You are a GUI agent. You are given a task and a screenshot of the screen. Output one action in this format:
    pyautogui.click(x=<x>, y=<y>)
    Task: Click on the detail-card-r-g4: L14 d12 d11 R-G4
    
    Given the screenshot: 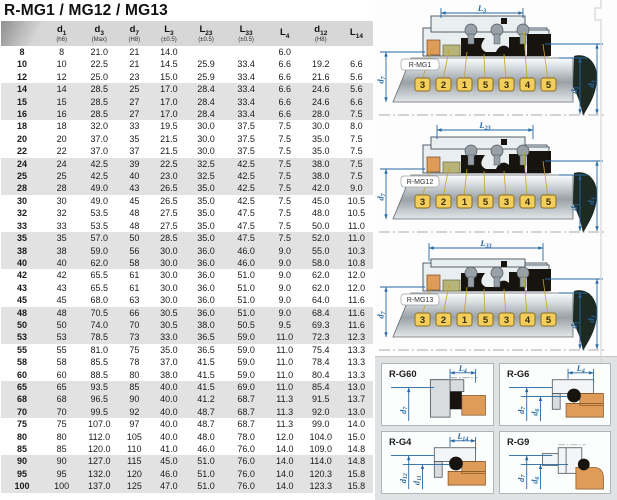 What is the action you would take?
    pyautogui.click(x=437, y=462)
    